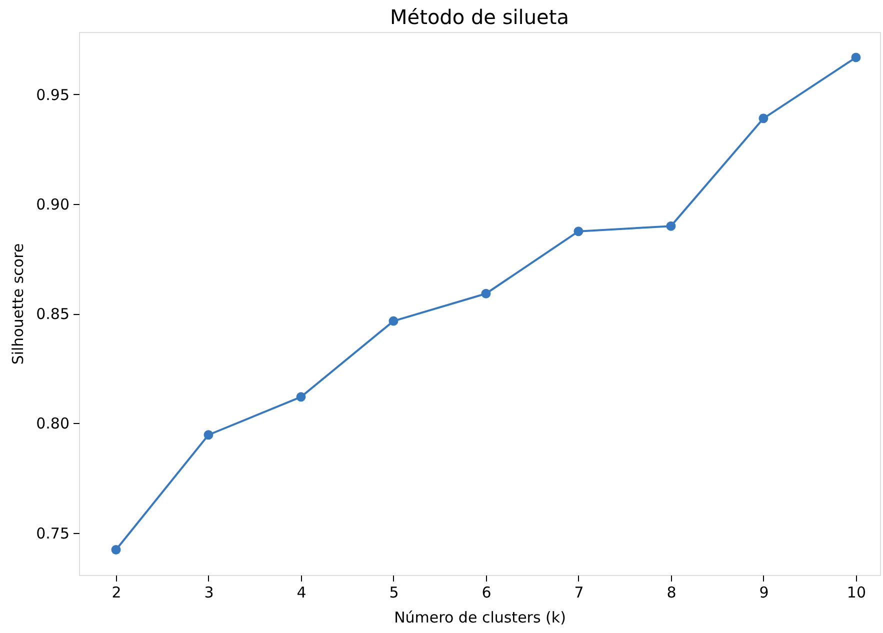  Describe the element at coordinates (671, 593) in the screenshot. I see `x-tick-label: 8` at that location.